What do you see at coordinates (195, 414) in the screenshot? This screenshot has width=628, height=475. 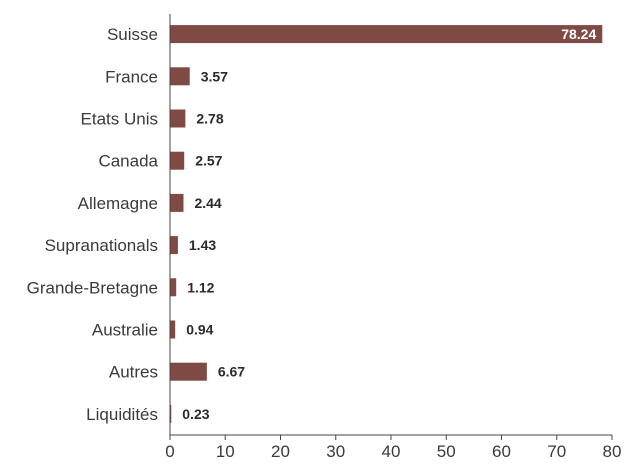 I see `value-label-9: 0.23` at bounding box center [195, 414].